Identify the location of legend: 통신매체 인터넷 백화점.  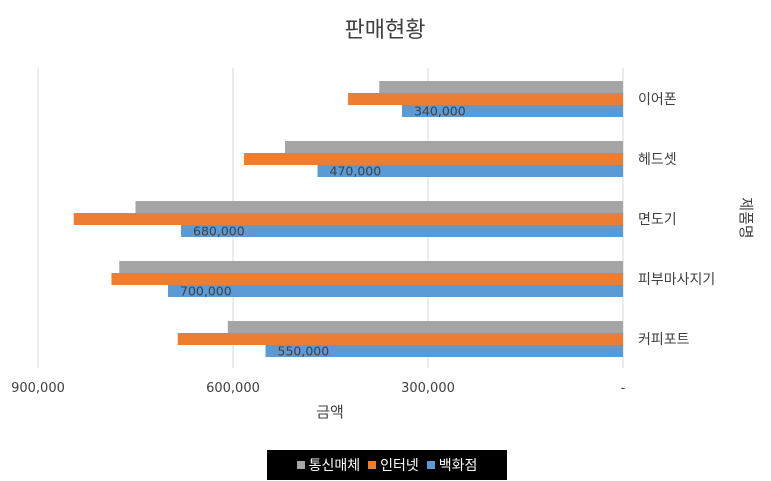
(387, 465).